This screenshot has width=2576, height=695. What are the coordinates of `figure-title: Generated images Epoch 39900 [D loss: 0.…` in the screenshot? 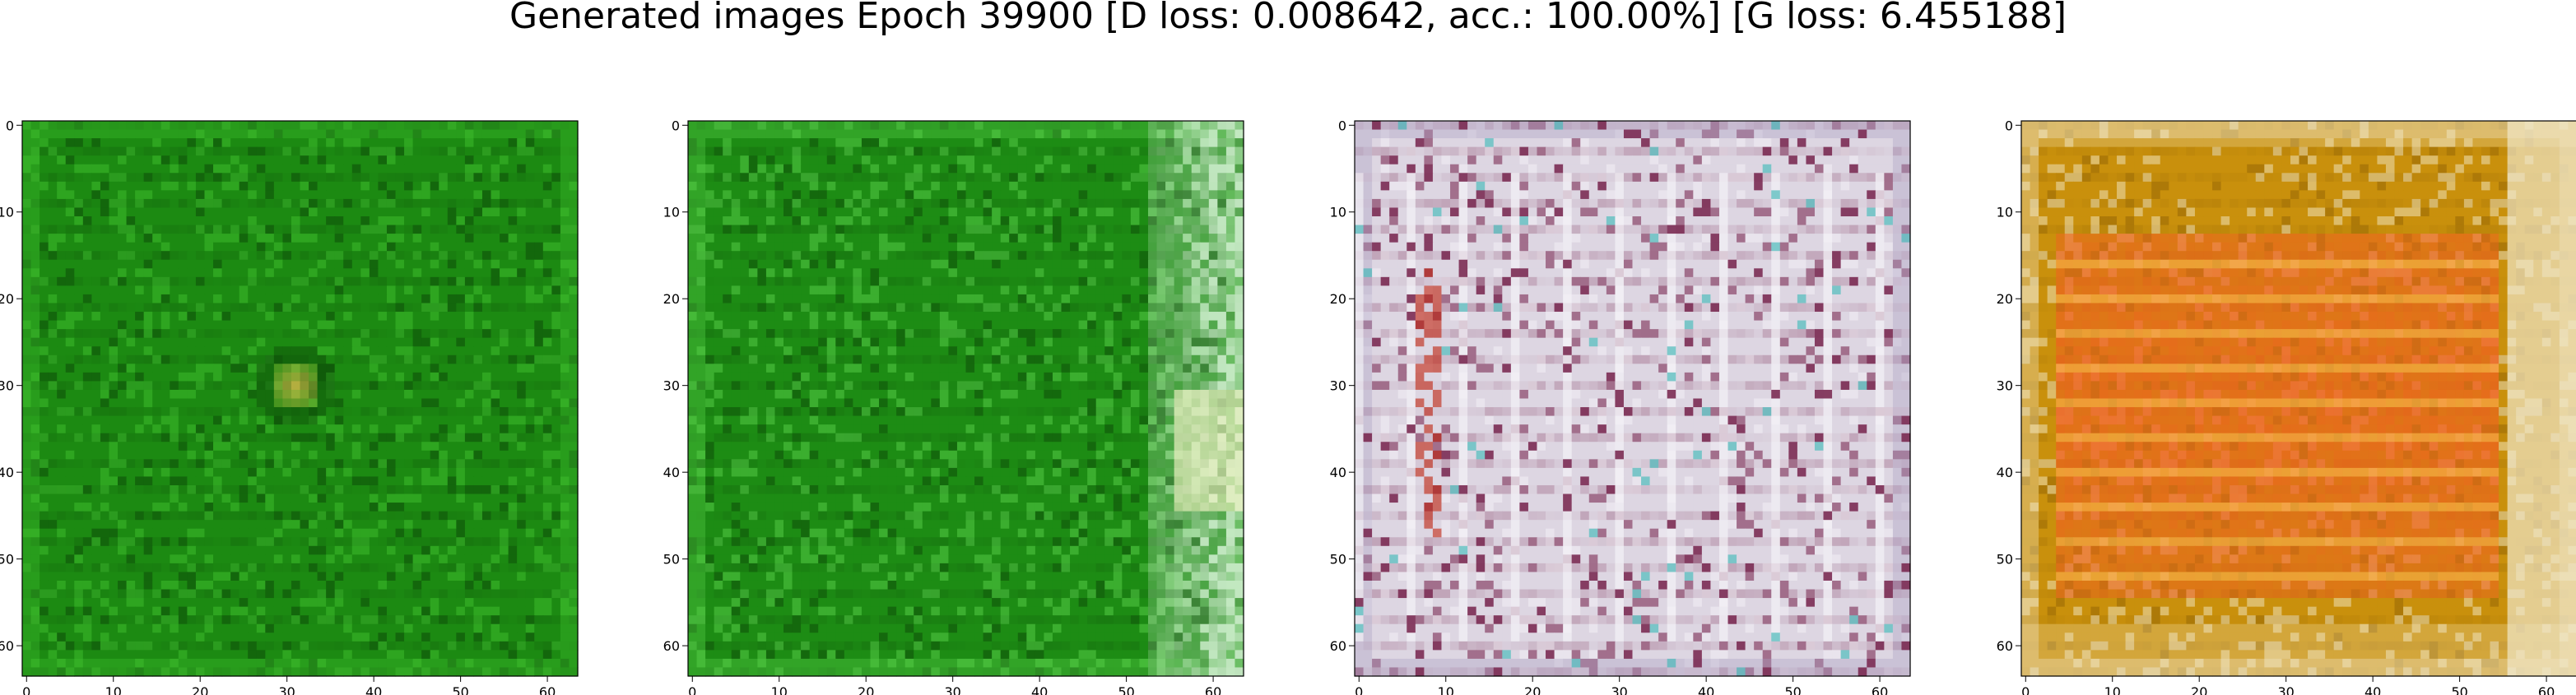 It's located at (1288, 18).